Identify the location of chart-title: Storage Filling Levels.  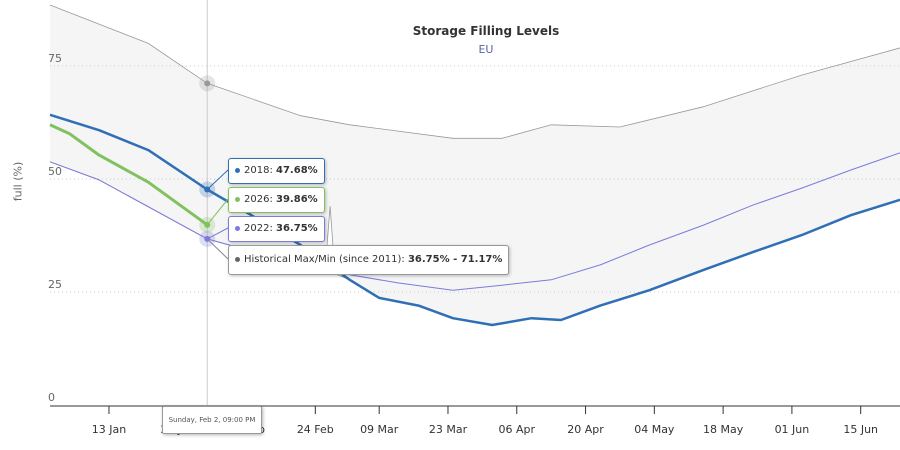
(486, 31).